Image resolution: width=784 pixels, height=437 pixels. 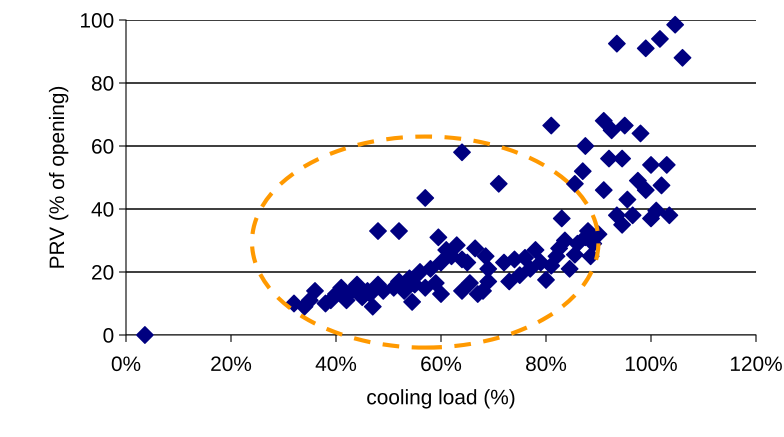 I want to click on y-tick-label: 20, so click(x=103, y=272).